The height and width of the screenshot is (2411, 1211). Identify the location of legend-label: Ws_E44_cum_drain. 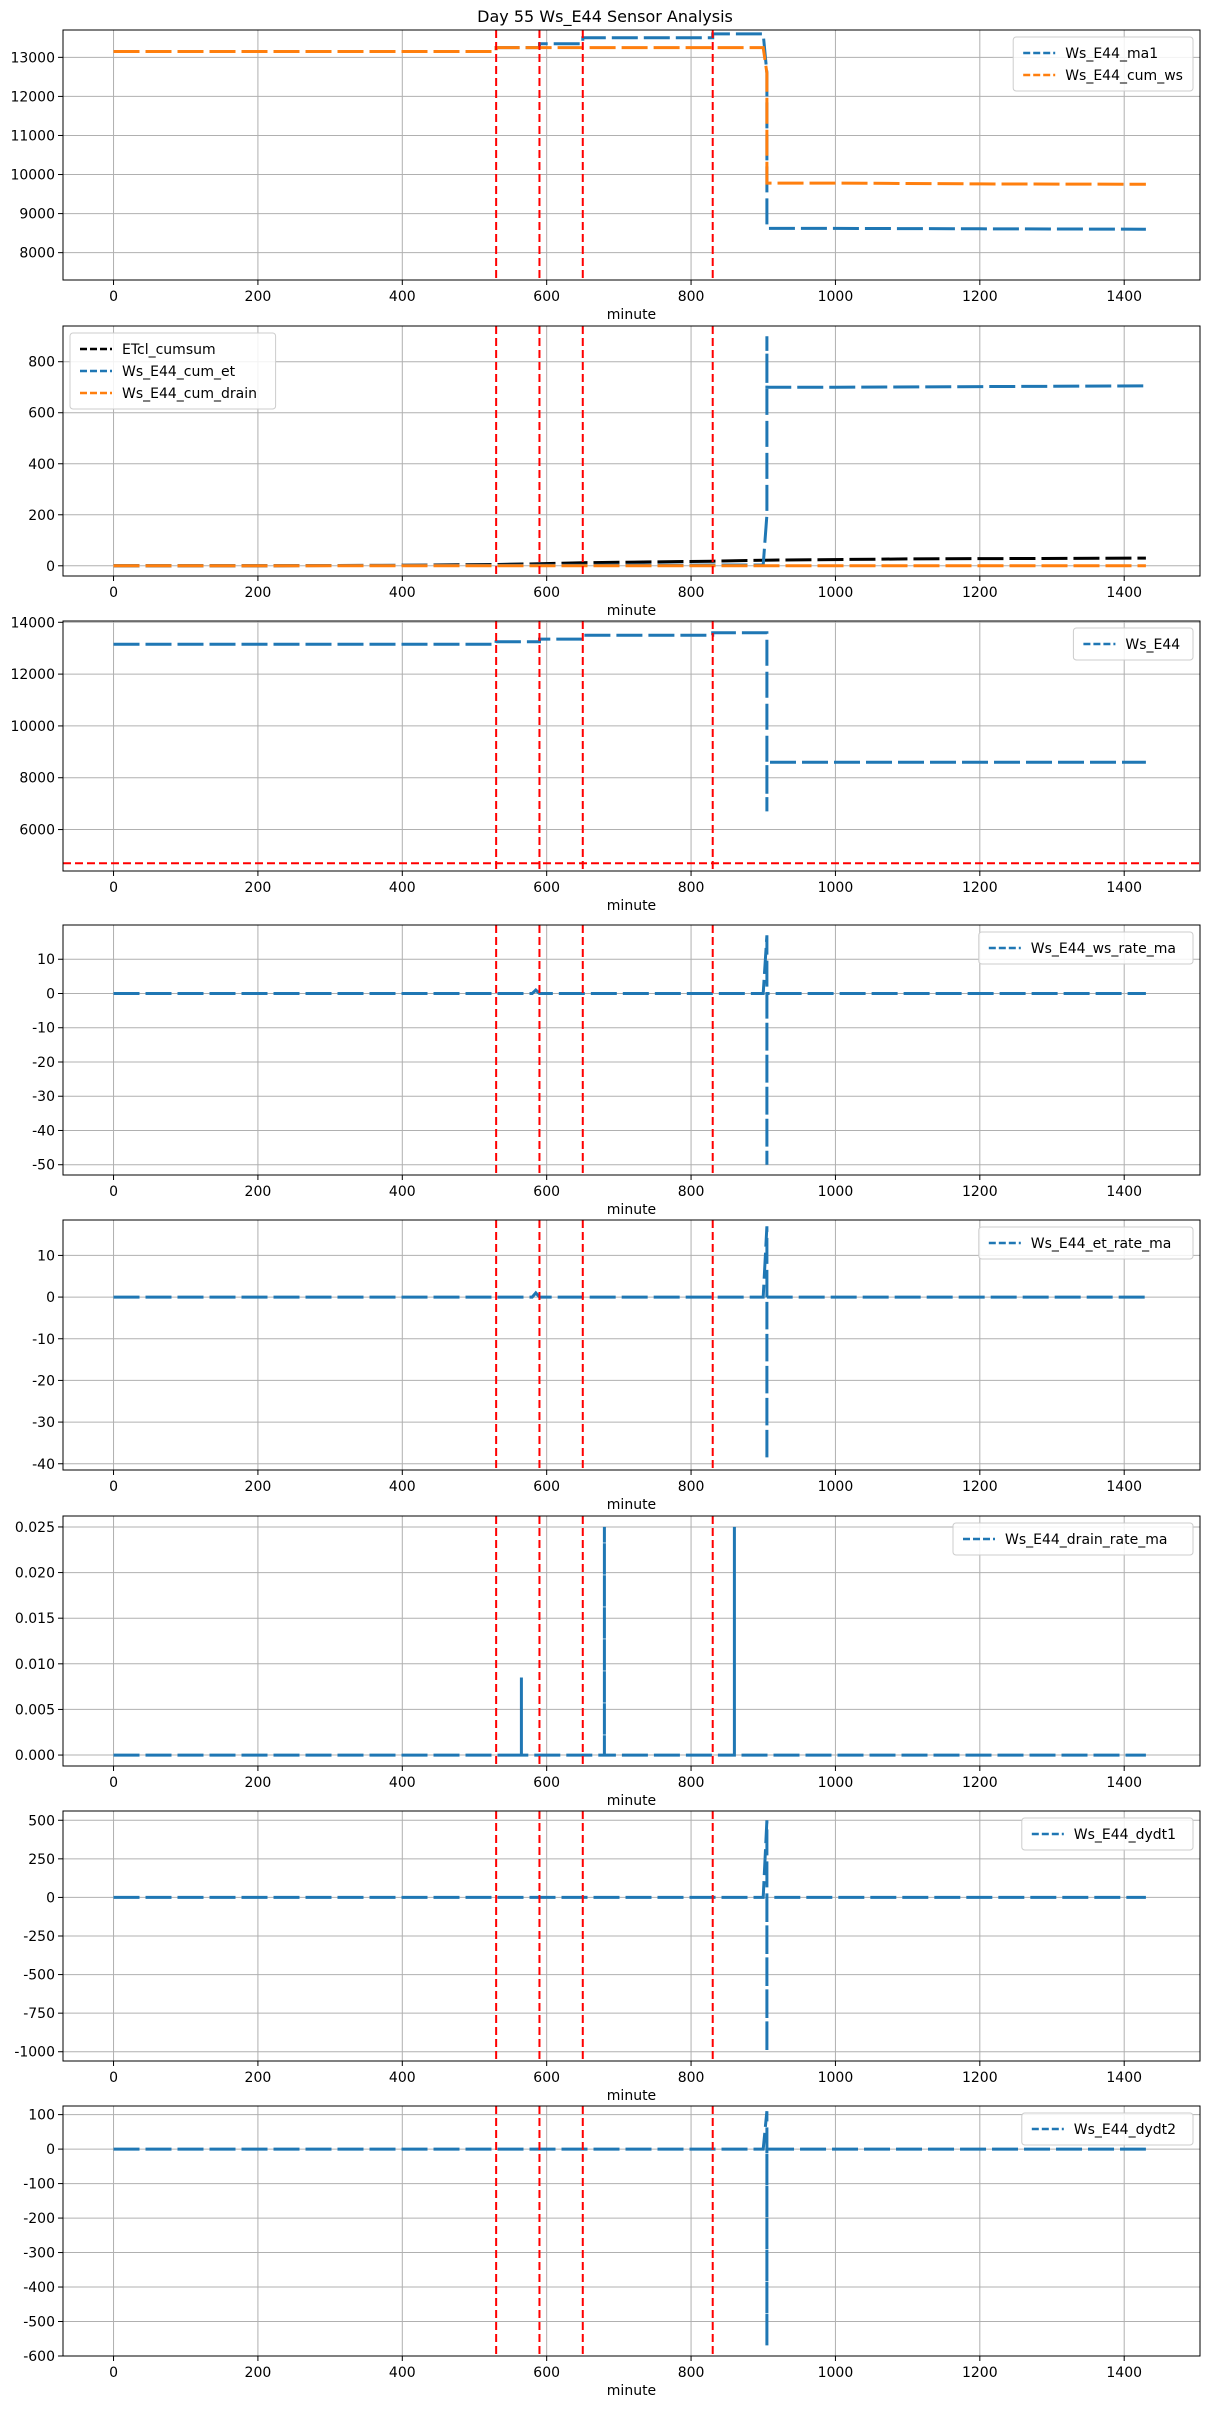
(189, 394).